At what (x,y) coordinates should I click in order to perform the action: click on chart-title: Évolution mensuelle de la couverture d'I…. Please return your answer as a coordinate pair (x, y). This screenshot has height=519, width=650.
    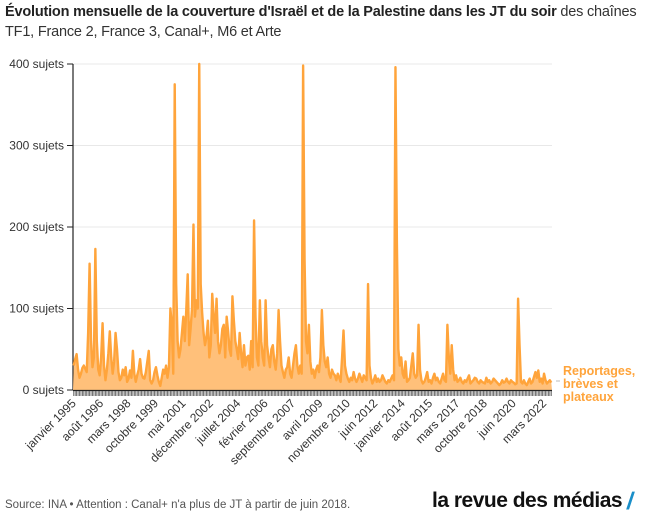
    Looking at the image, I should click on (325, 22).